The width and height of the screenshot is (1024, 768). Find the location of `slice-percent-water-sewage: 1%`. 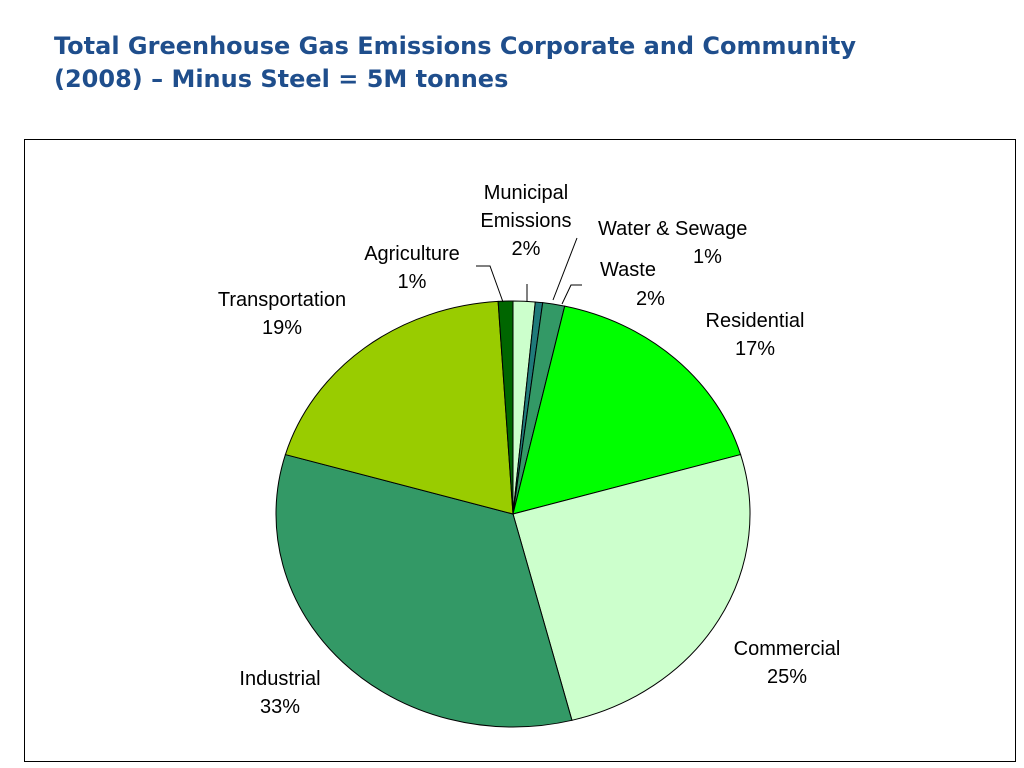

slice-percent-water-sewage: 1% is located at coordinates (707, 257).